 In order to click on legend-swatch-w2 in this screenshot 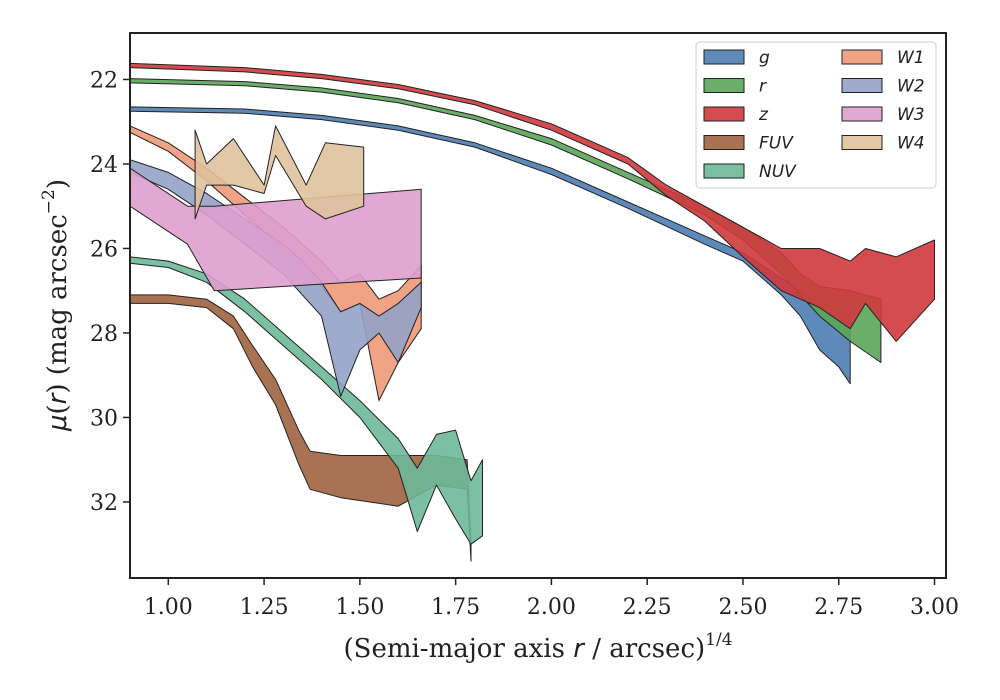, I will do `click(862, 85)`.